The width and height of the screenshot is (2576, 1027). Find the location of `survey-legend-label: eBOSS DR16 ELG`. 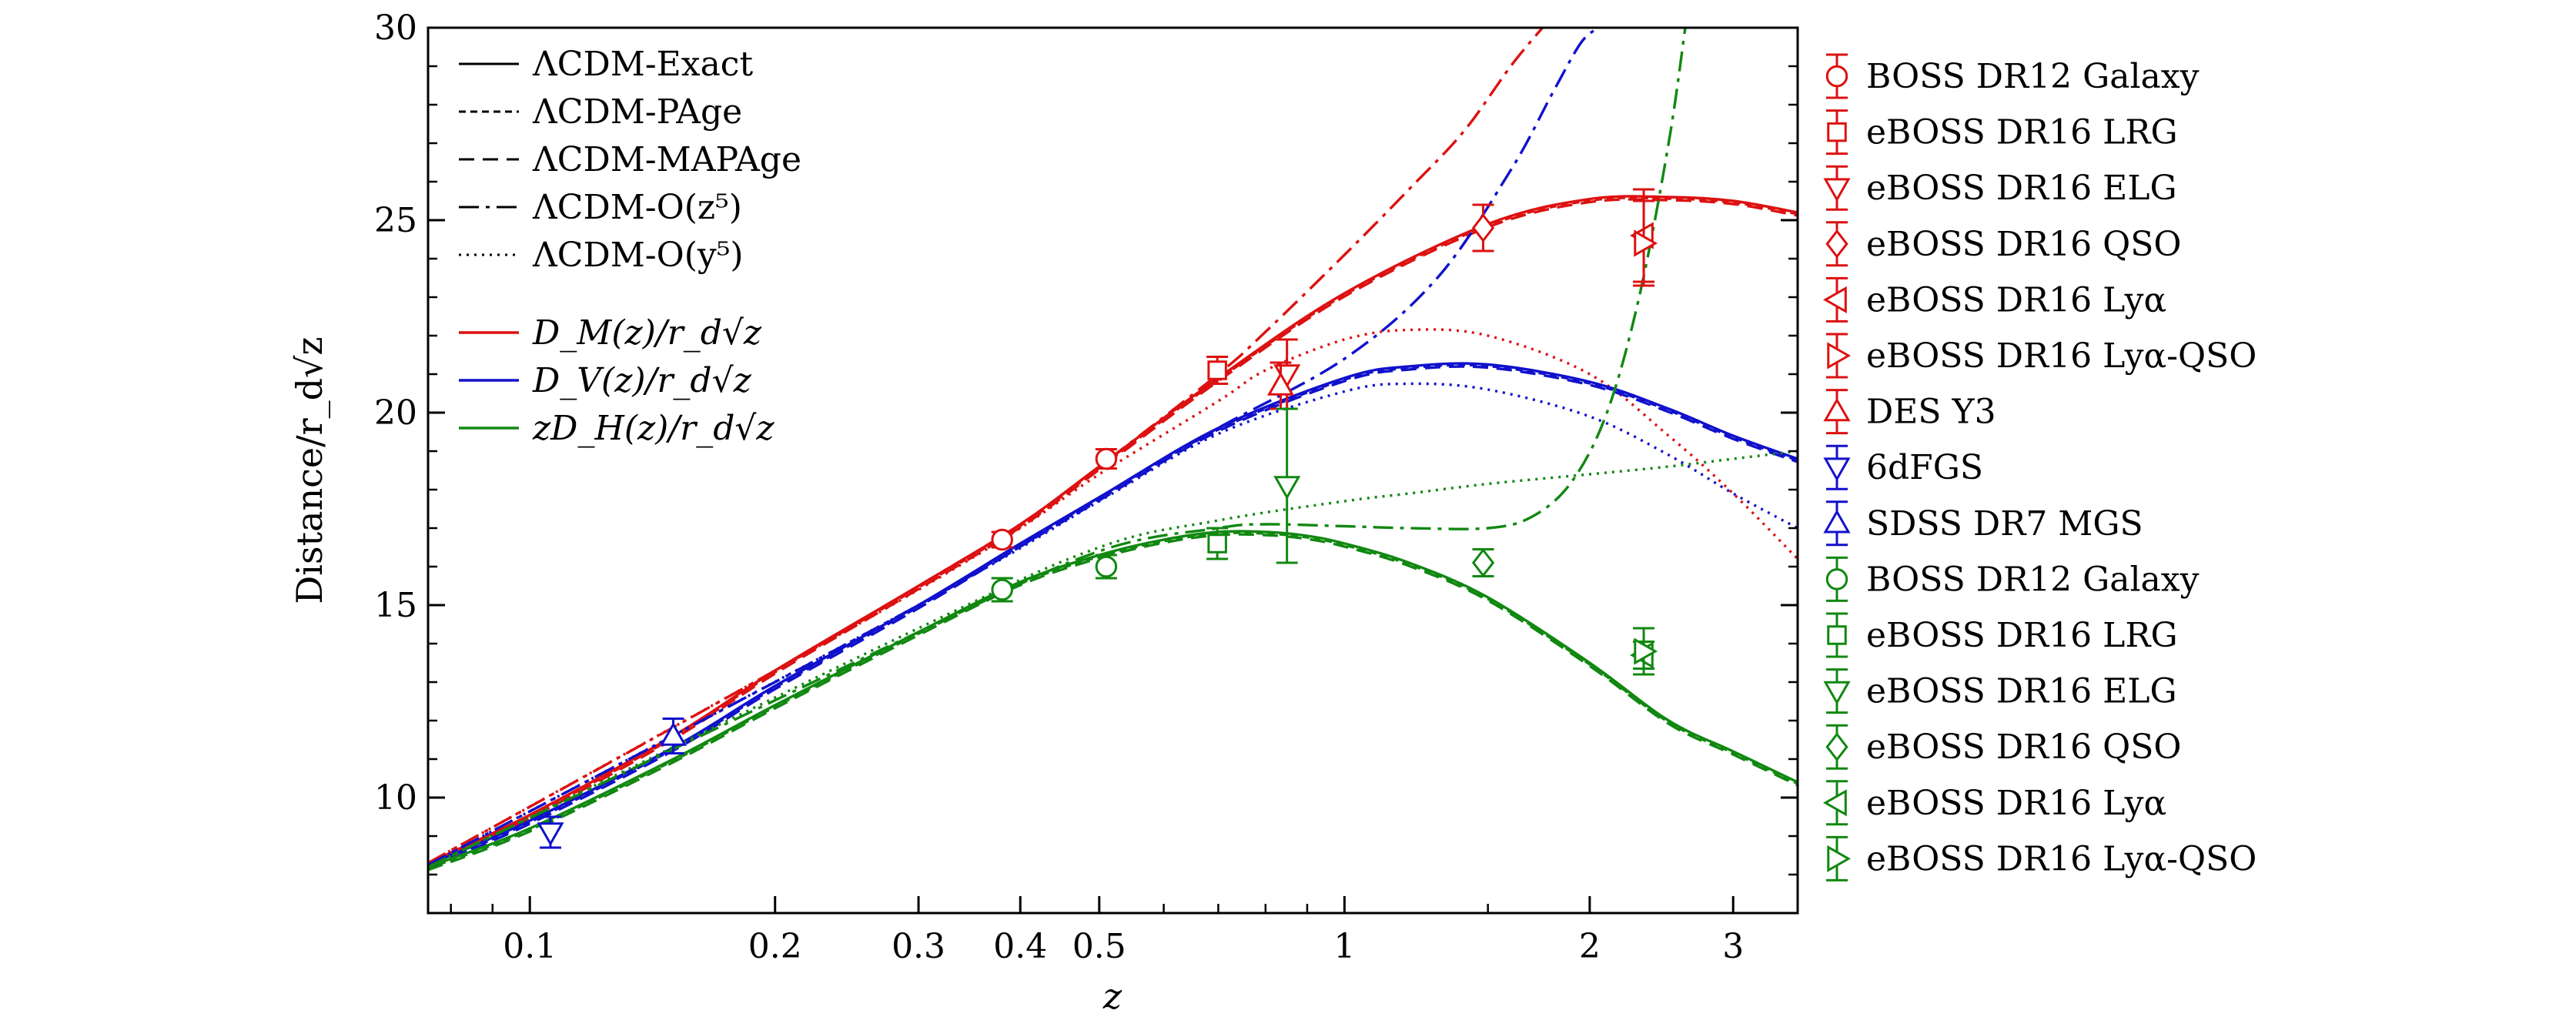

survey-legend-label: eBOSS DR16 ELG is located at coordinates (2022, 691).